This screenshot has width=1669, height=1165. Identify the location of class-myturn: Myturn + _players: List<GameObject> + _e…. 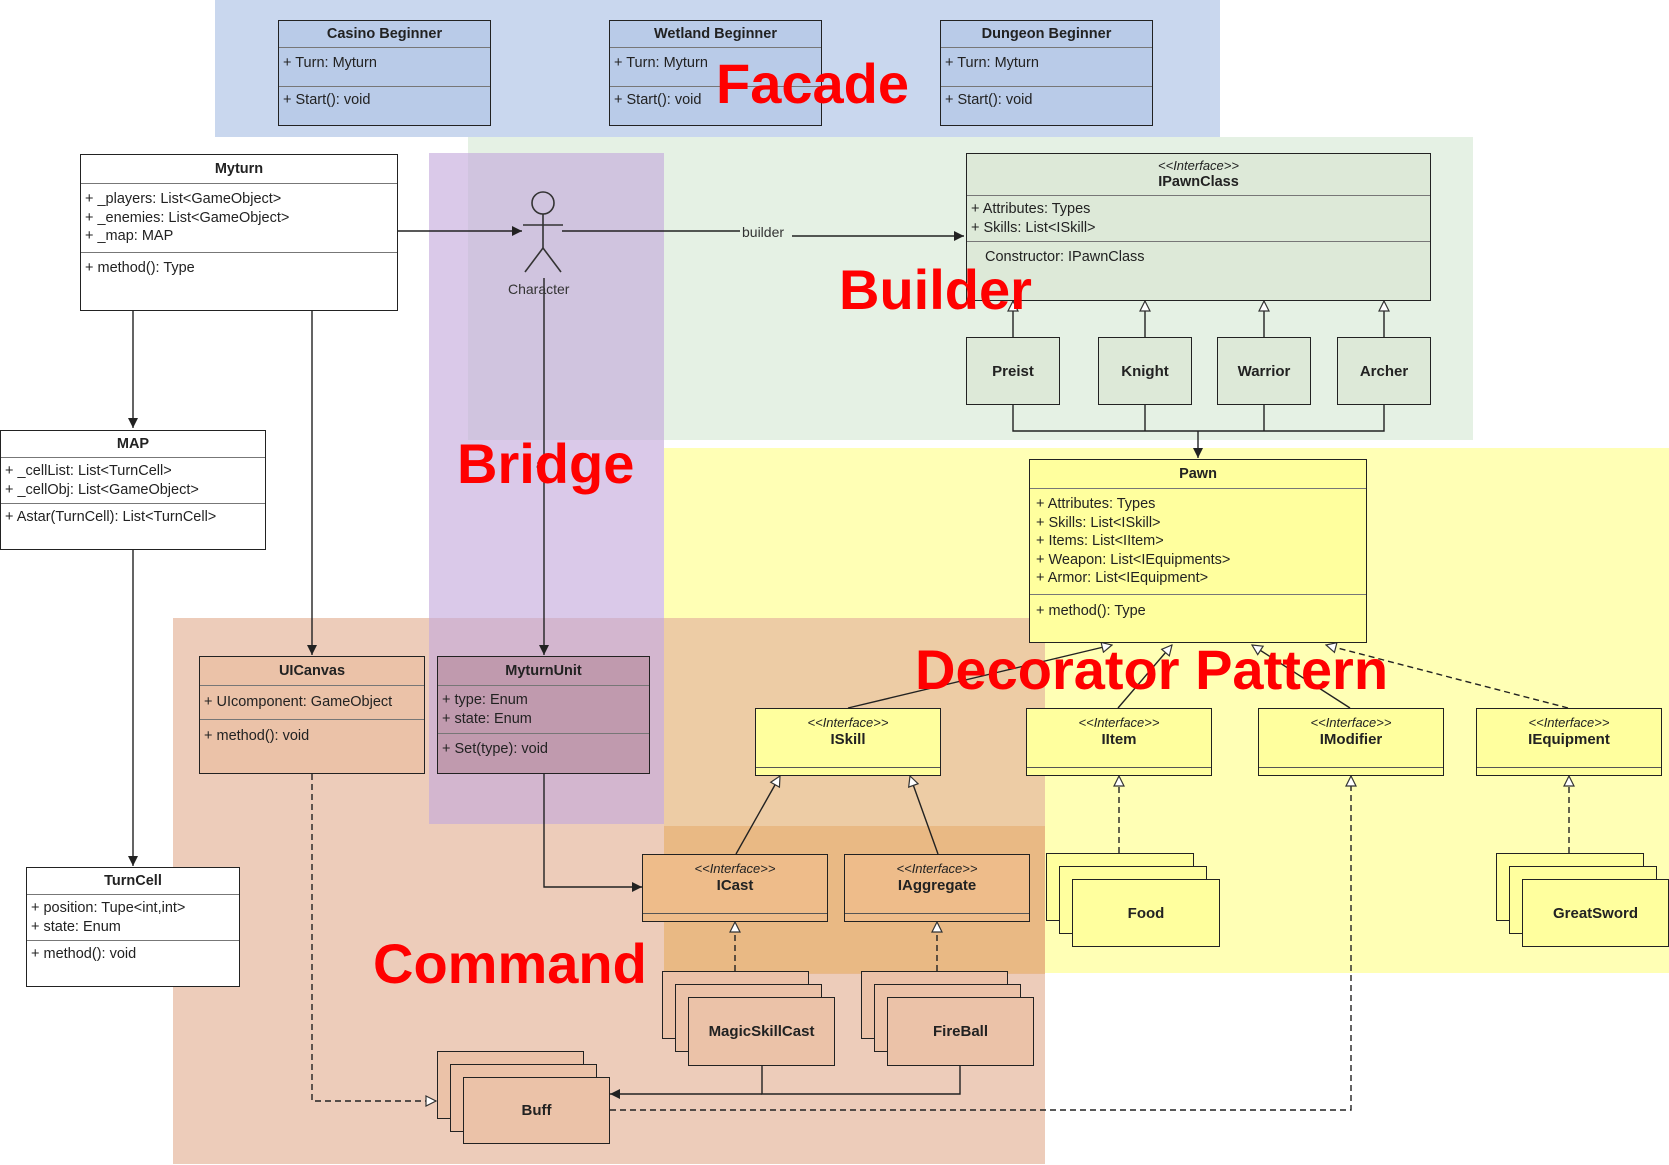
(239, 232).